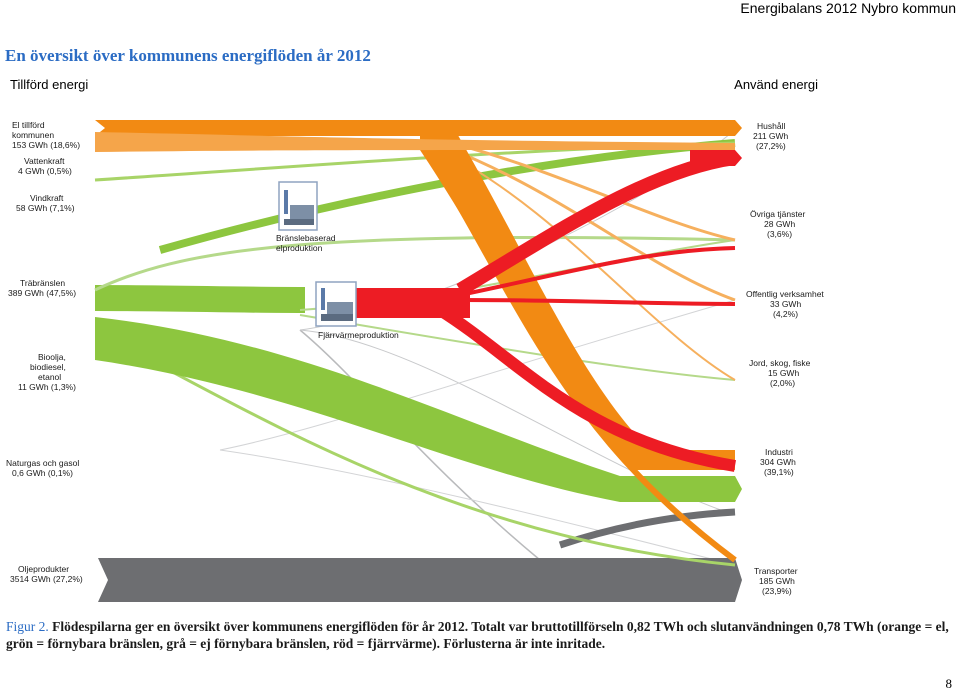 The height and width of the screenshot is (695, 960). What do you see at coordinates (785, 304) in the screenshot?
I see `sink-offentlig-label: Offentlig verksamhet 33 GWh (4,2%)` at bounding box center [785, 304].